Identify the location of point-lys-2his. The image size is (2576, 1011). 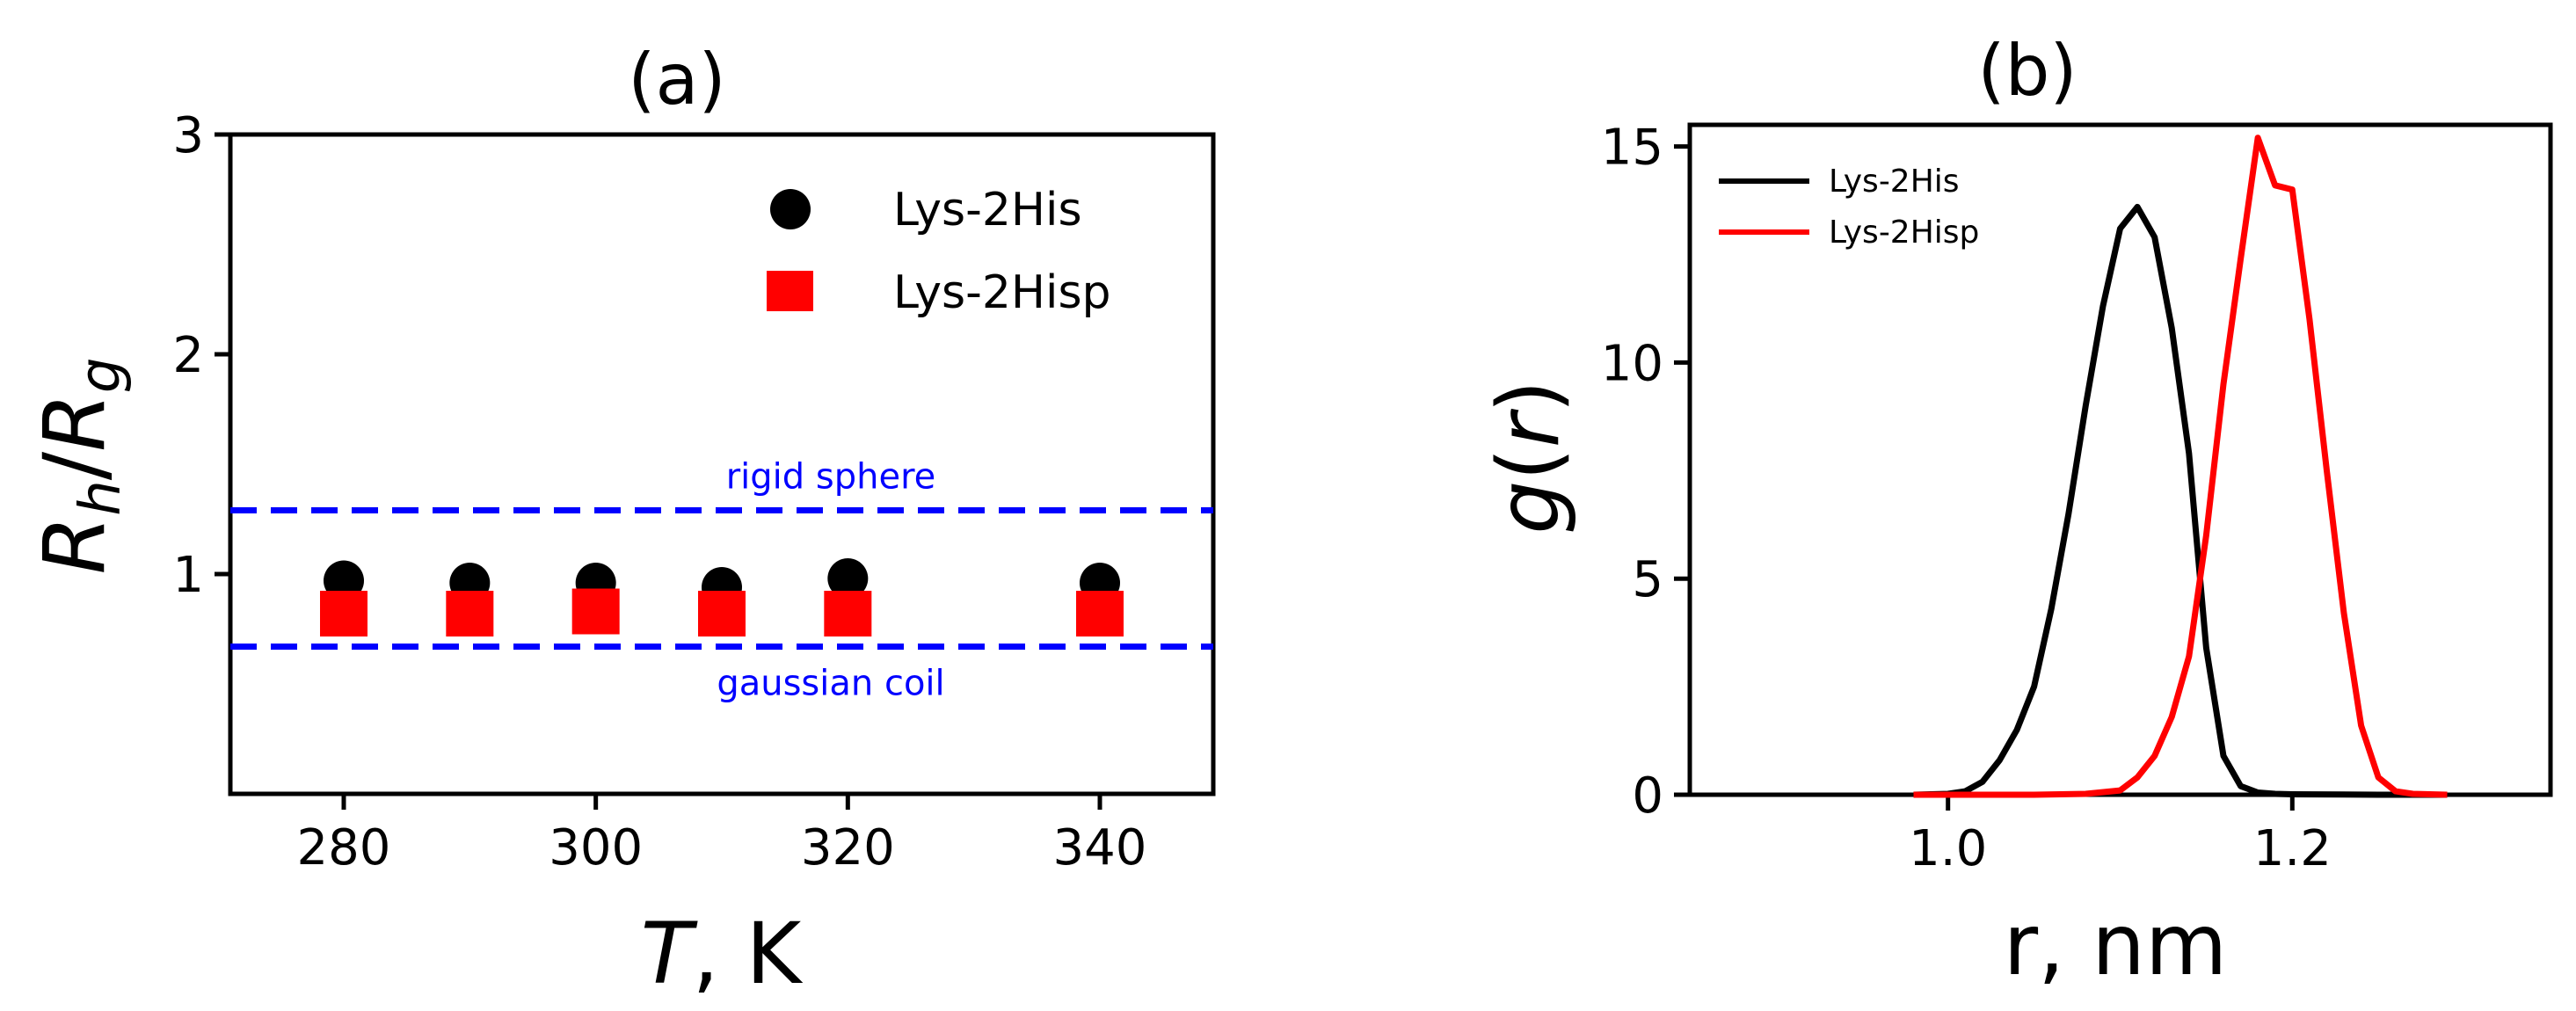
(848, 578).